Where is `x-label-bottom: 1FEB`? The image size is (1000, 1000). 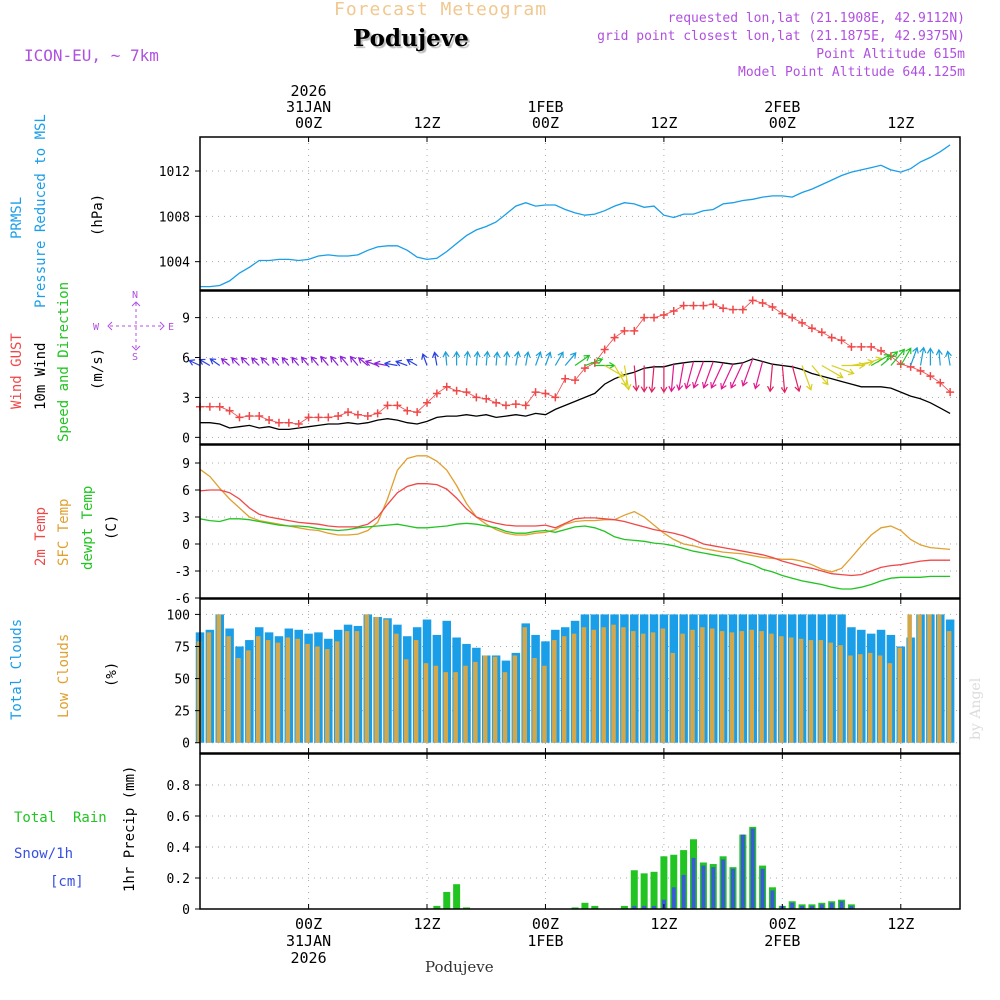
x-label-bottom: 1FEB is located at coordinates (545, 941).